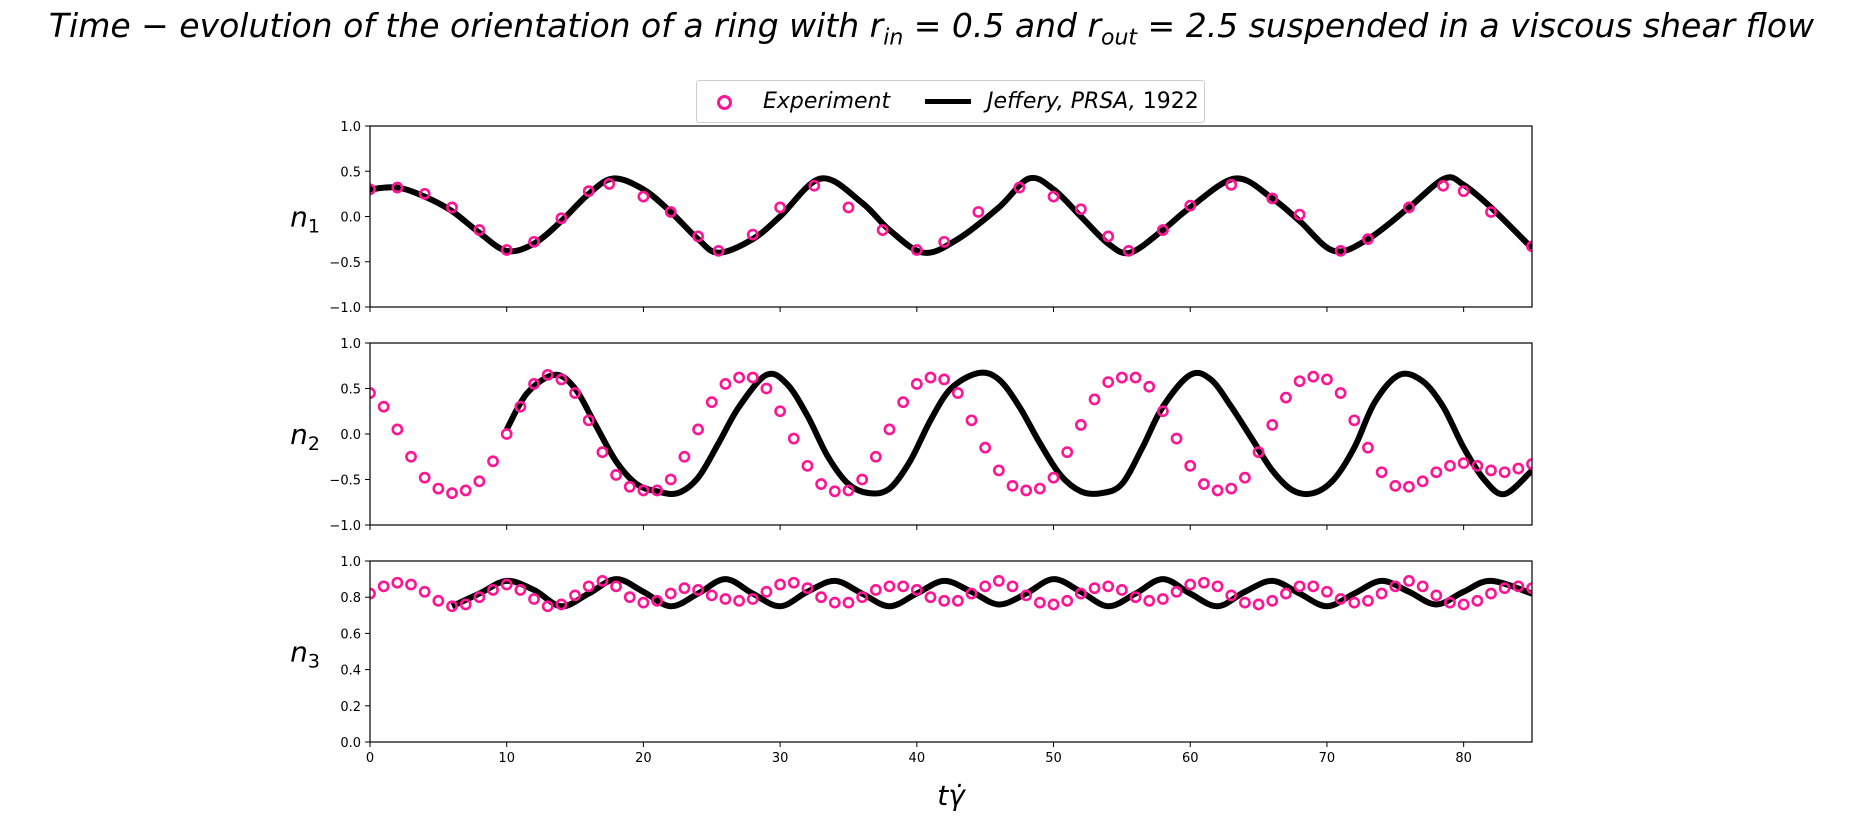 The height and width of the screenshot is (824, 1863). Describe the element at coordinates (506, 758) in the screenshot. I see `xtick-label: 10` at that location.